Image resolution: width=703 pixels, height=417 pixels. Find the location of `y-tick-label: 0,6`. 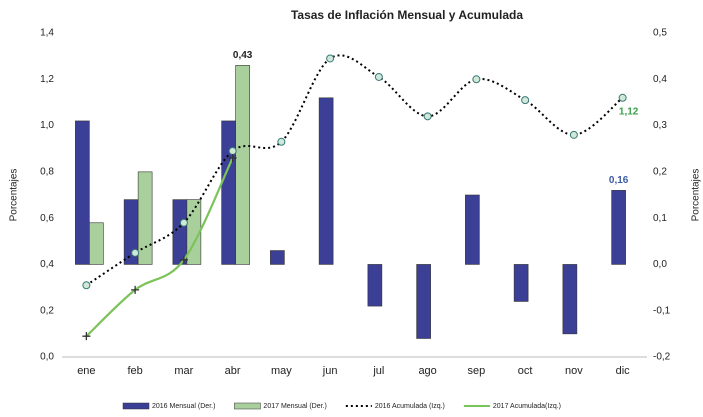

y-tick-label: 0,6 is located at coordinates (47, 218).